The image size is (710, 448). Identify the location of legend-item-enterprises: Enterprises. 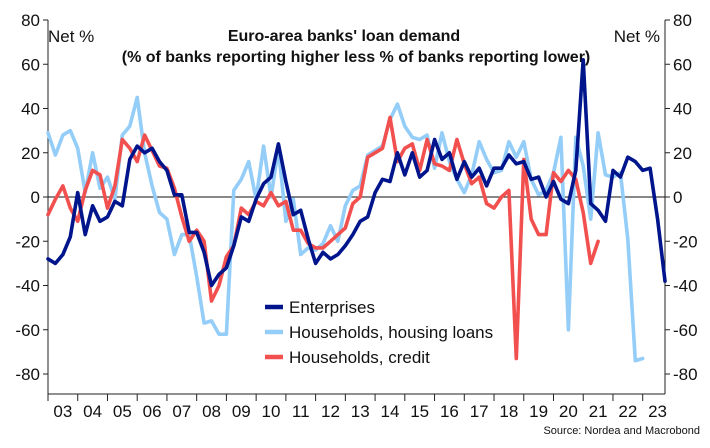
(320, 307).